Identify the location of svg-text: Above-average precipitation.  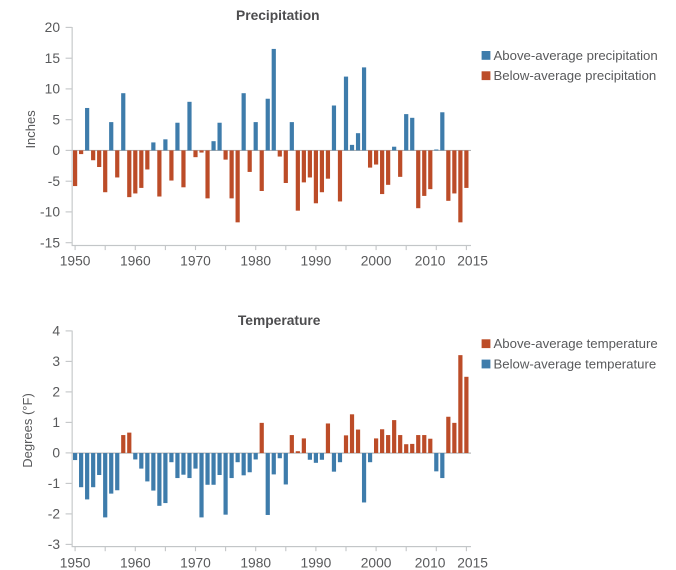
(576, 55).